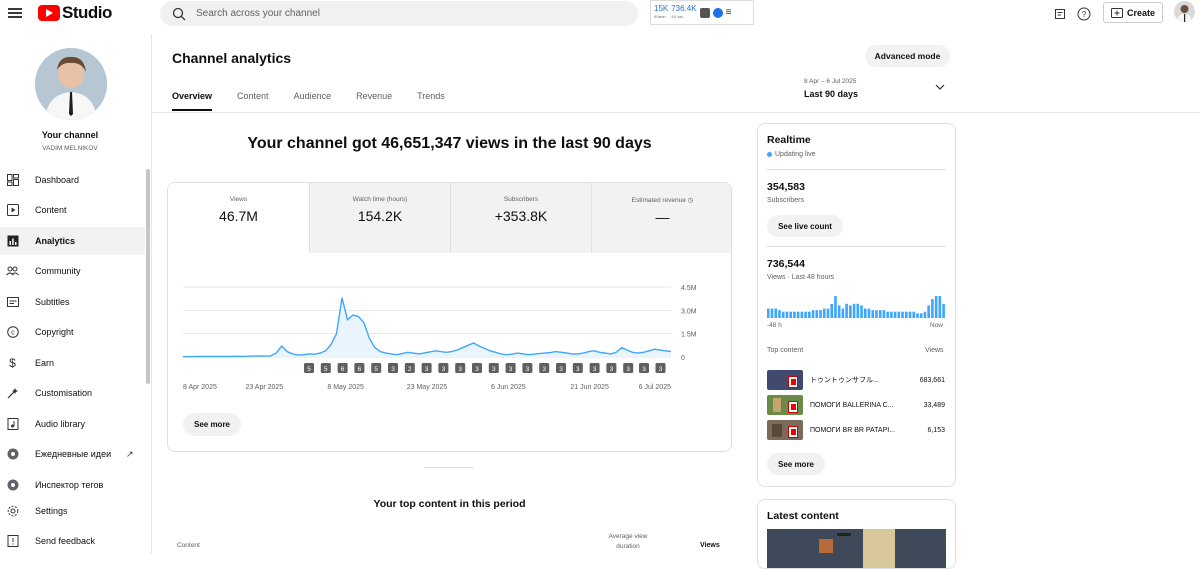 This screenshot has width=1200, height=569. I want to click on latest-video-thumbnail, so click(856, 548).